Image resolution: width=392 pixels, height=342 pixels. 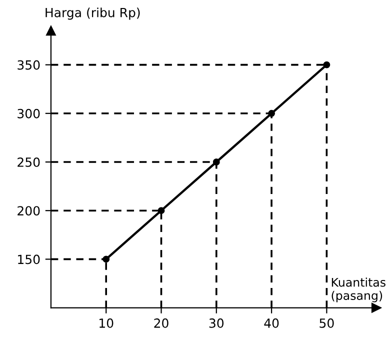 I want to click on x-tick-label: 20, so click(x=161, y=323).